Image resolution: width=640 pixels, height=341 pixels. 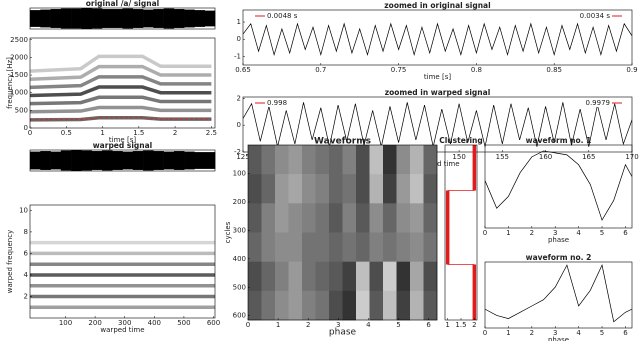 What do you see at coordinates (545, 157) in the screenshot?
I see `x-tick-label: 160` at bounding box center [545, 157].